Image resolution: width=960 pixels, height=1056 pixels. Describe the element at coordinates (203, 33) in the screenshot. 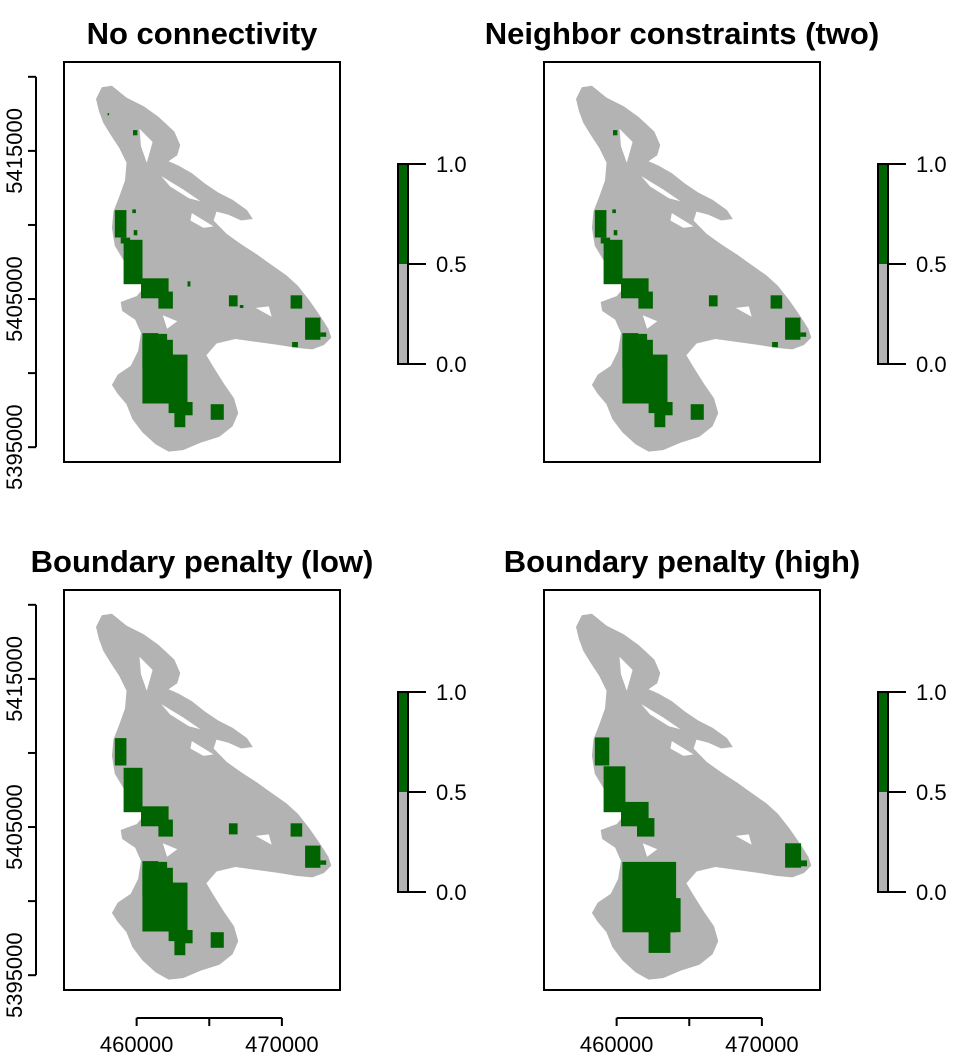

I see `panel-title: No connectivity` at that location.